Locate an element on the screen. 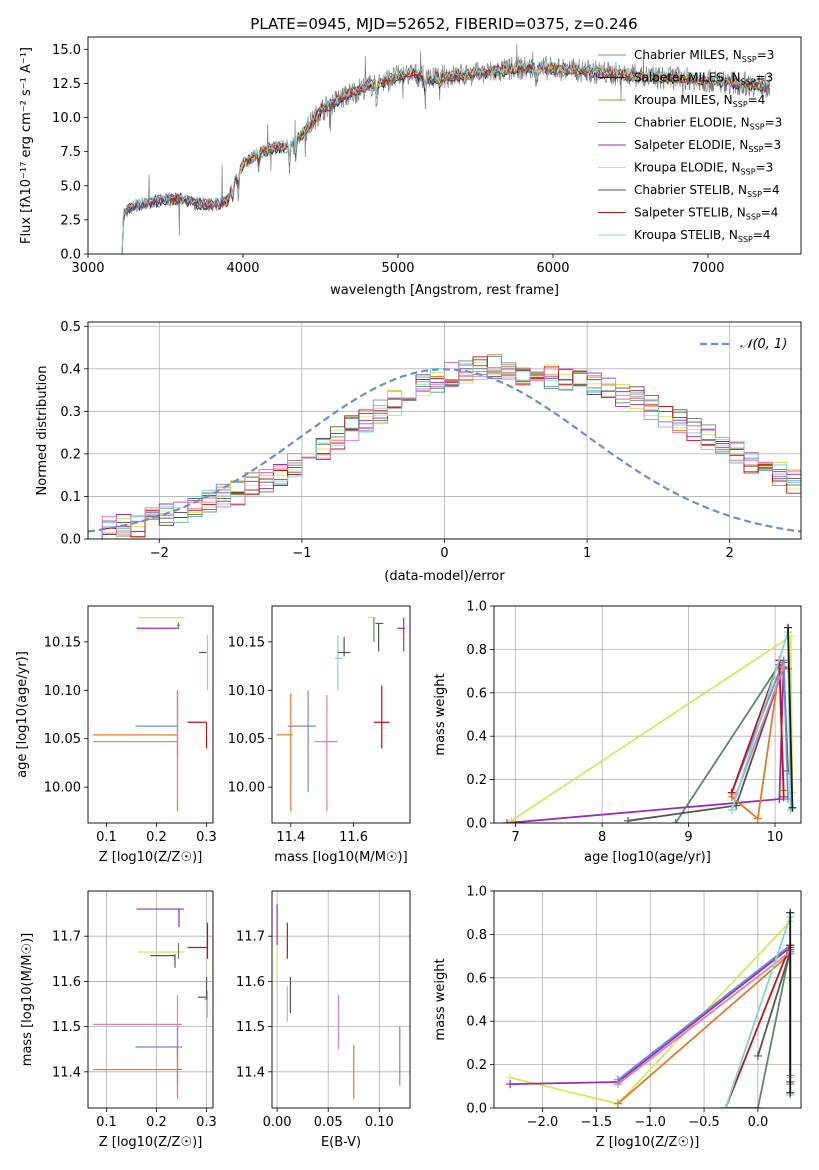 The image size is (819, 1170). y-tick-label: 11.6 is located at coordinates (250, 982).